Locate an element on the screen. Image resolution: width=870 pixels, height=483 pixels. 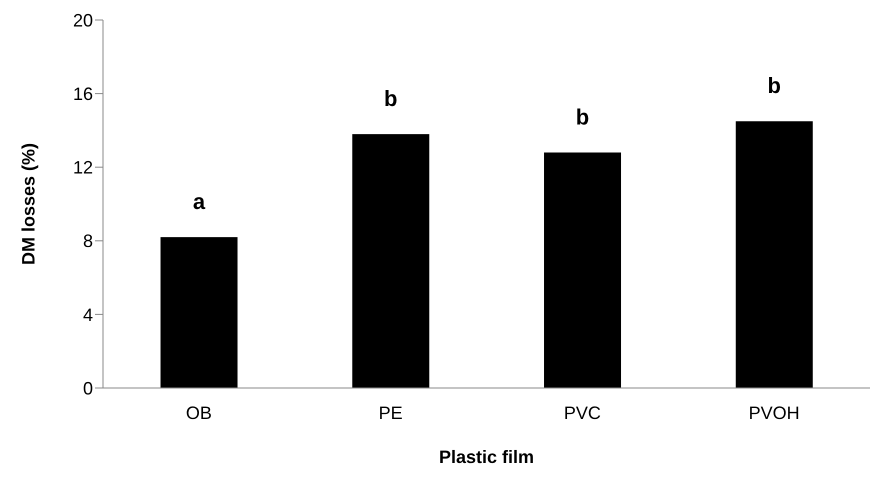
x-tick-label: PE is located at coordinates (390, 412).